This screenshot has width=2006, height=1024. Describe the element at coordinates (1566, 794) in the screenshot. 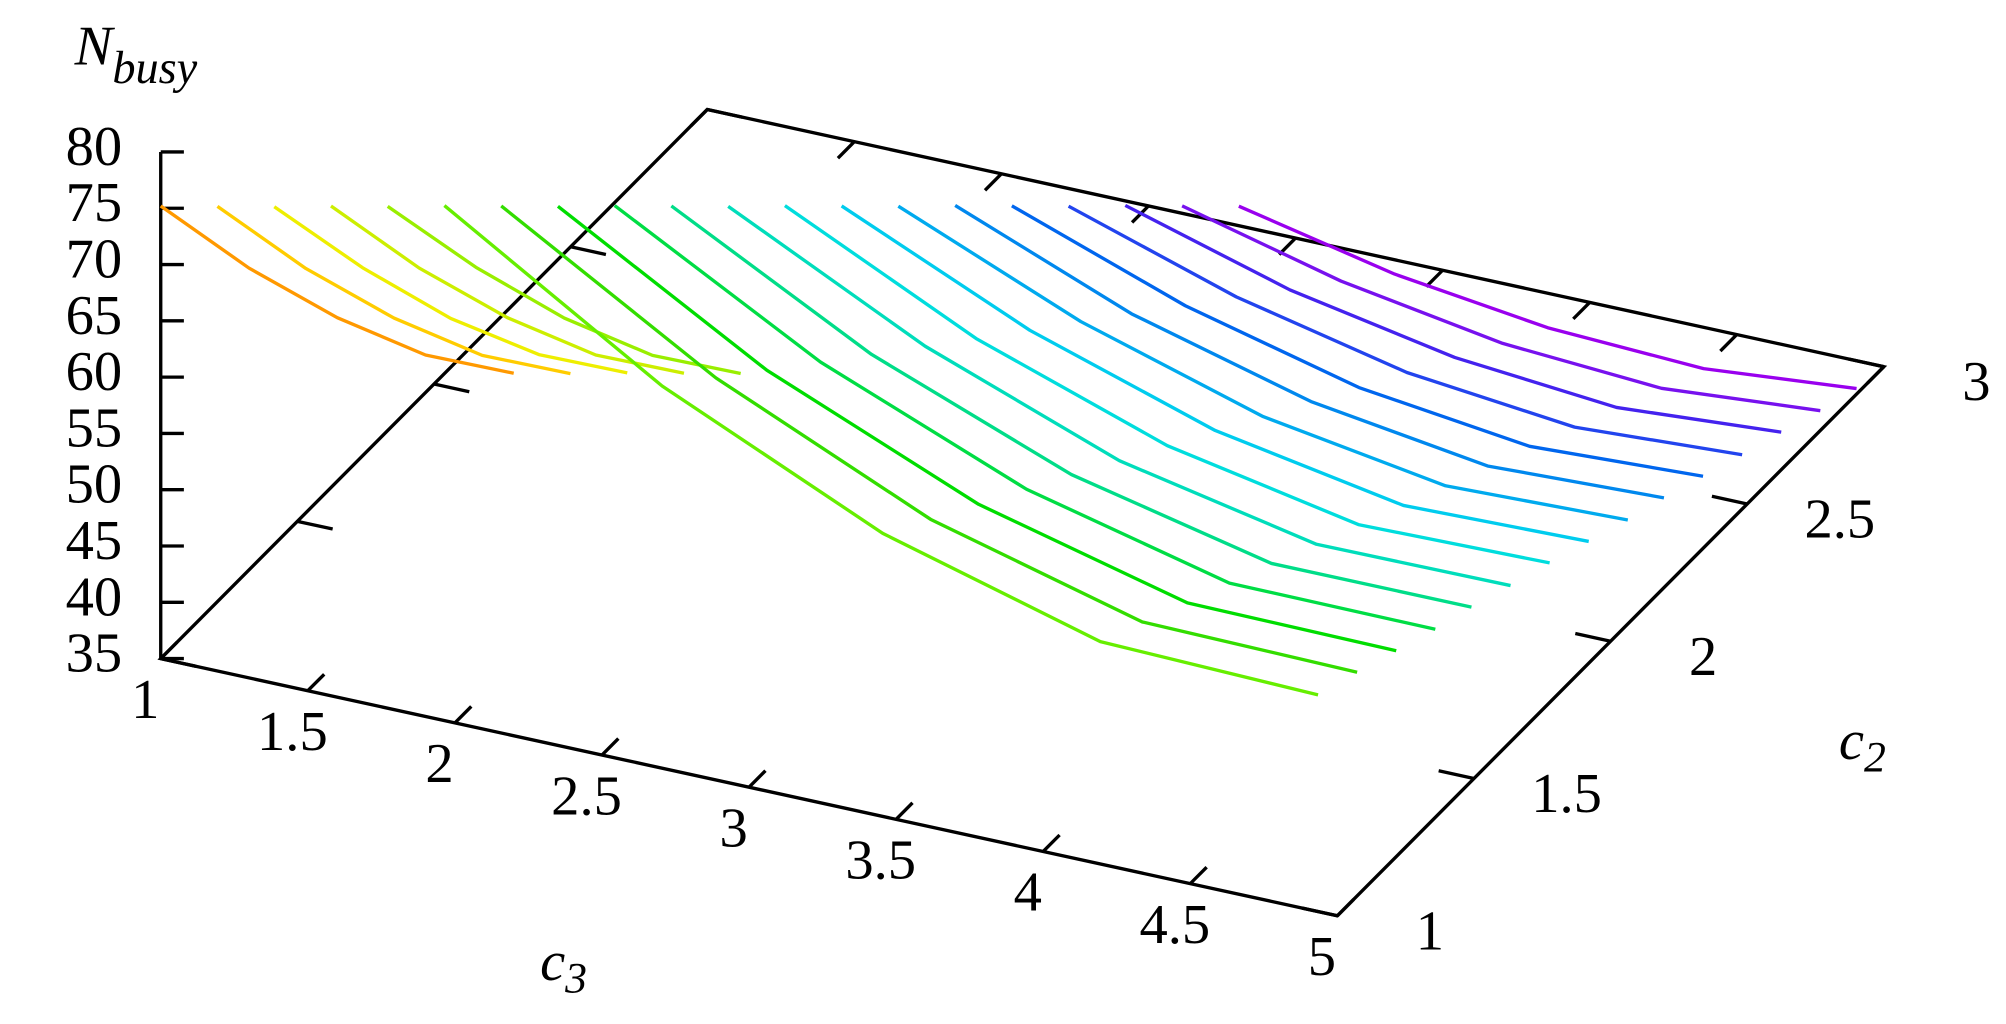

I see `y-tick-label: 1.5` at that location.